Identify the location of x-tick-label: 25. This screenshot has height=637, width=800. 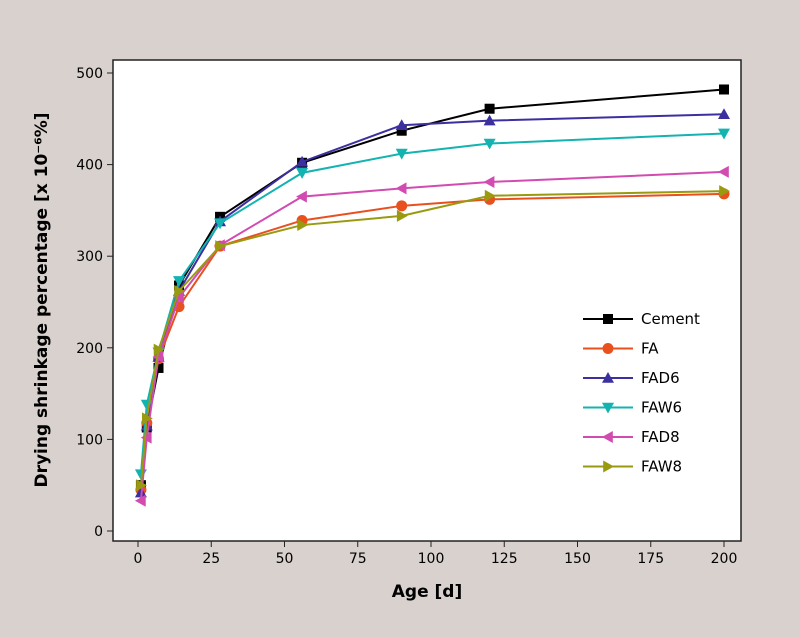
(211, 559).